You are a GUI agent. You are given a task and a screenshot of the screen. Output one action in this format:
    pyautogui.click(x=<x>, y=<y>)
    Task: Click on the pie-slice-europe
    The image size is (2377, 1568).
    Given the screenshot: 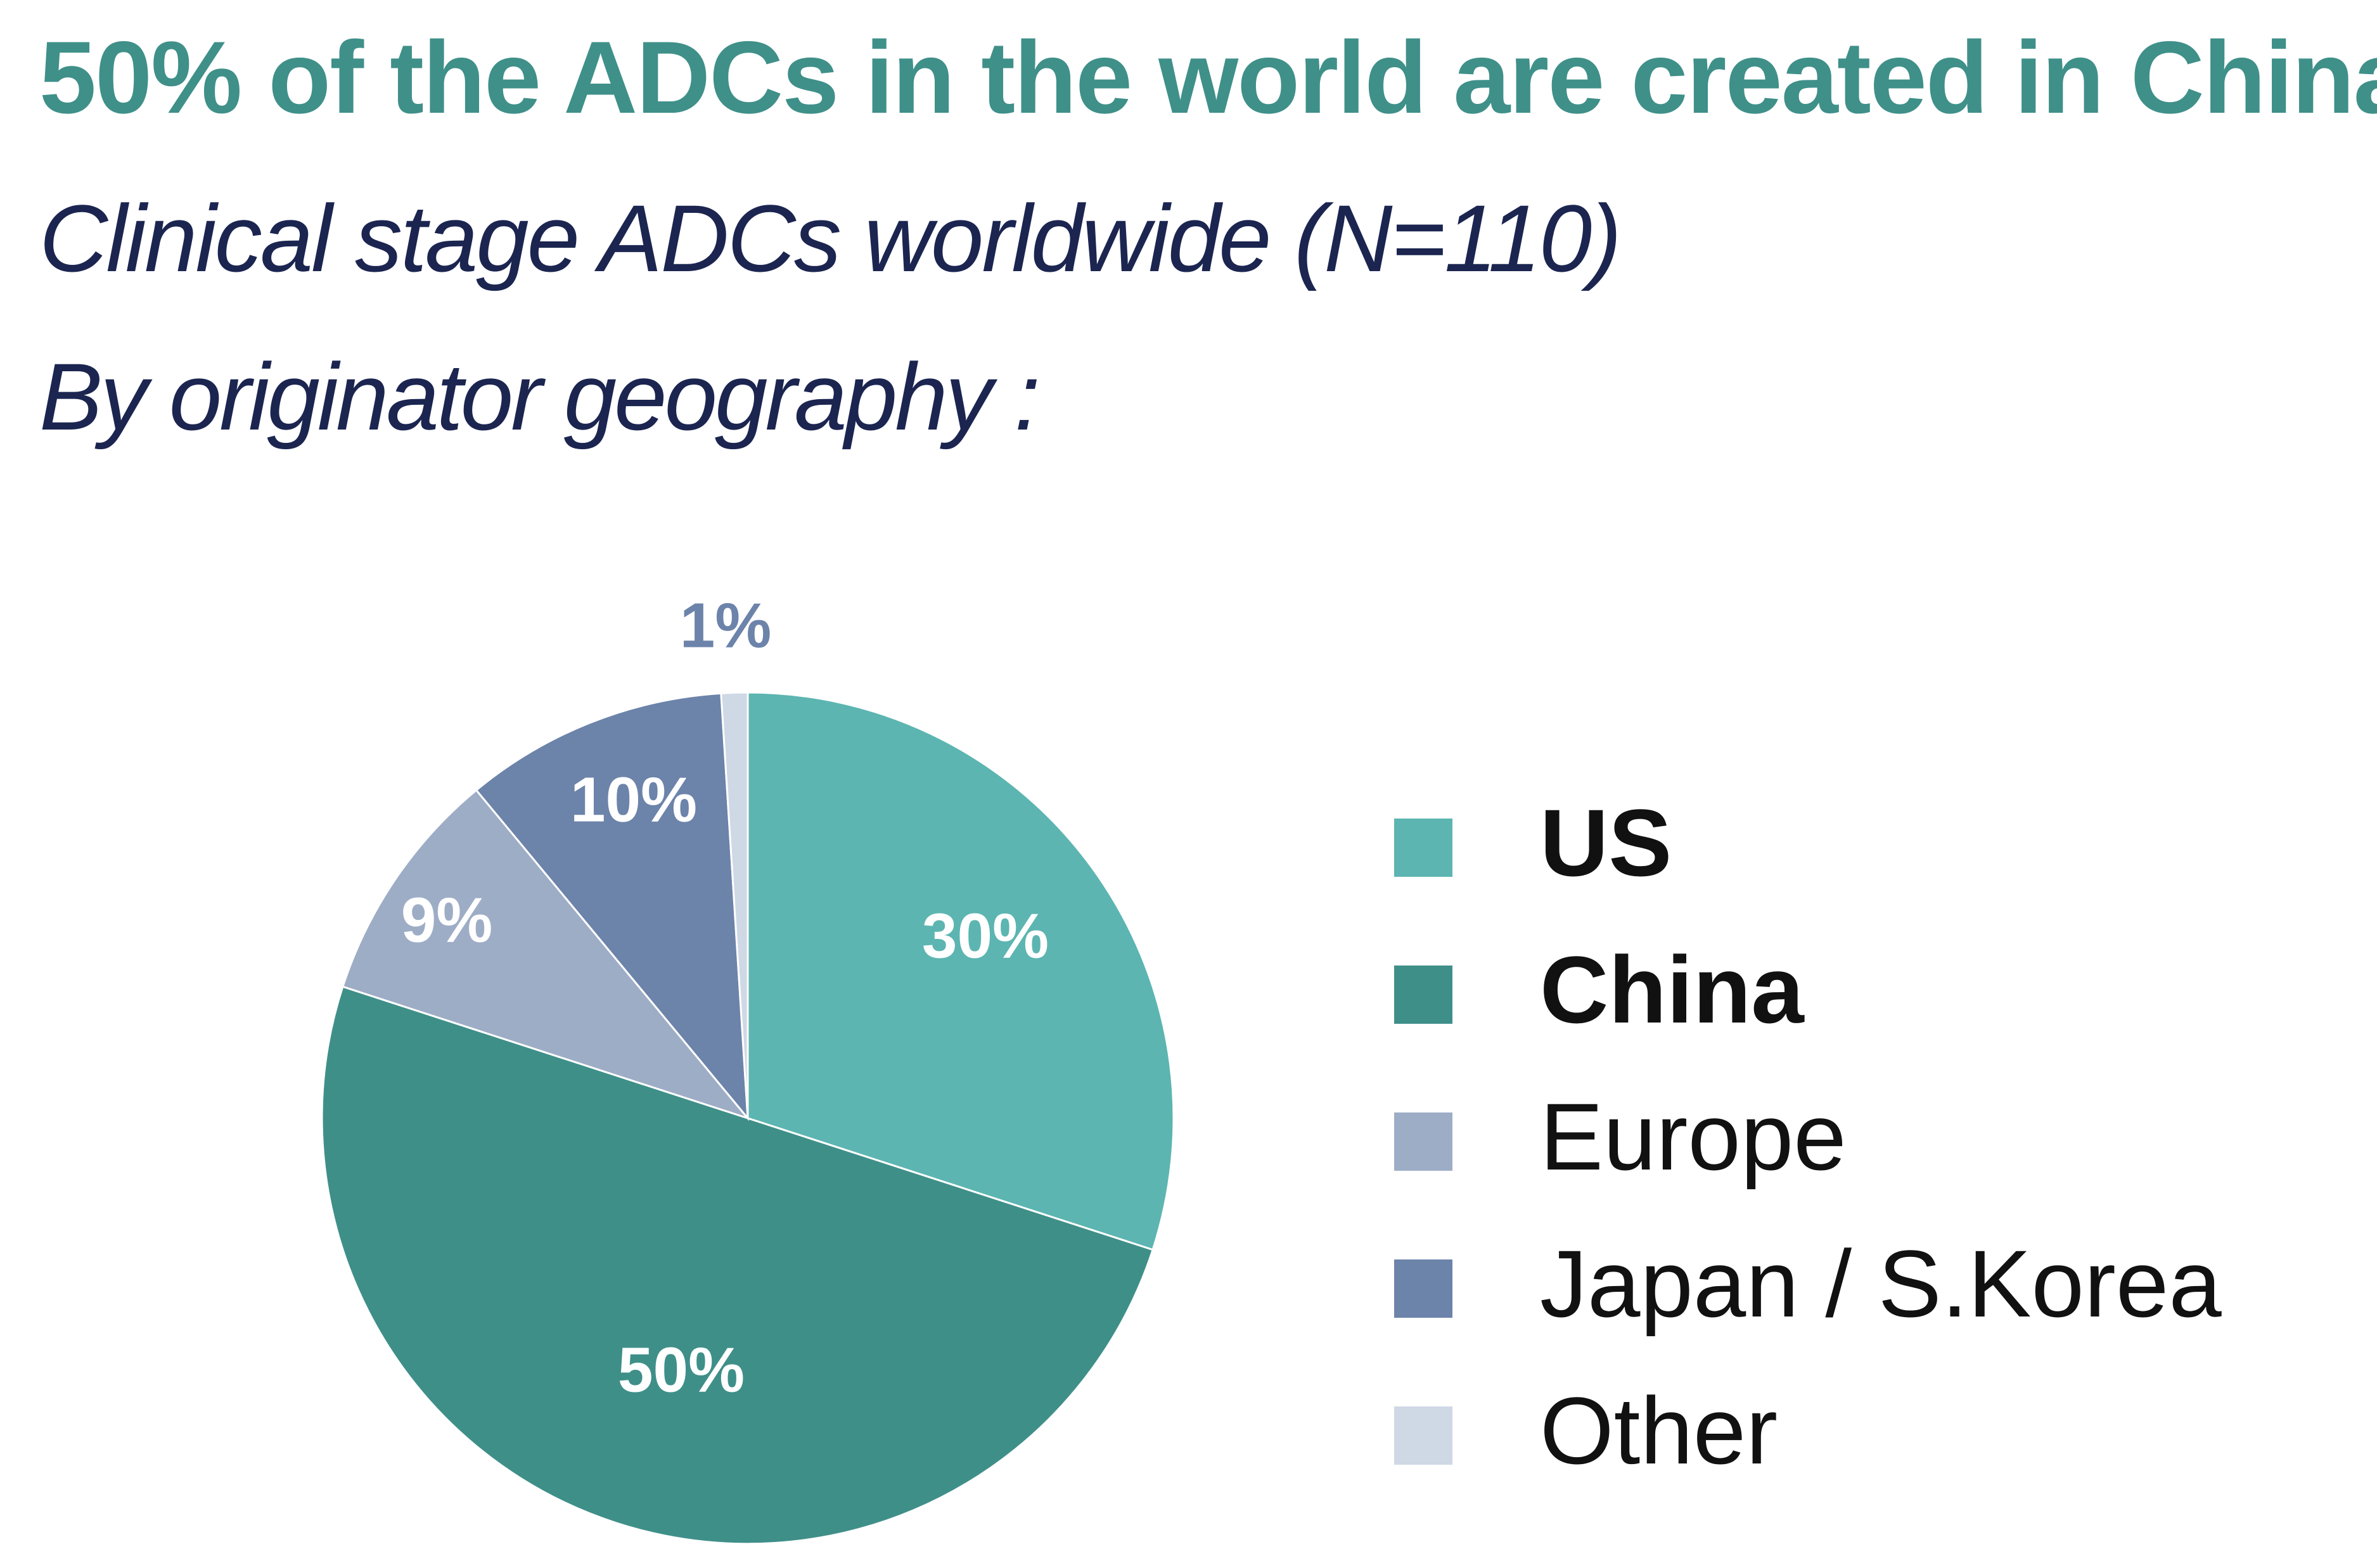 What is the action you would take?
    pyautogui.click(x=546, y=955)
    